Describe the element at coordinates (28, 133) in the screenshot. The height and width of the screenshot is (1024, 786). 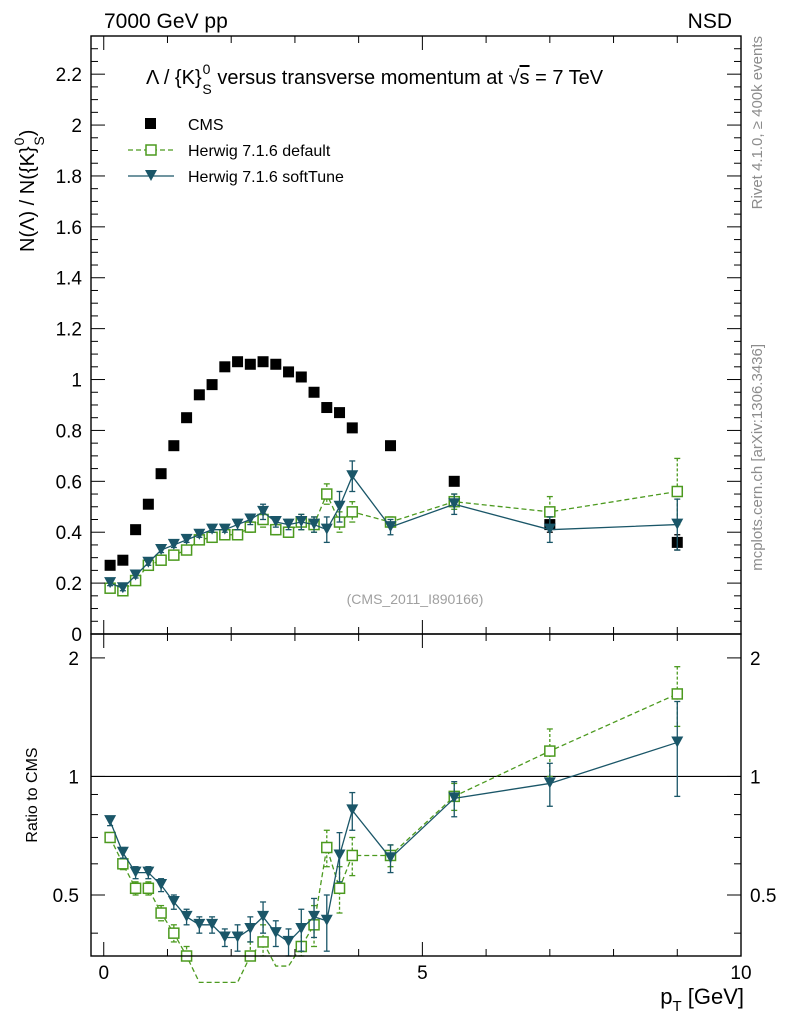
I see `main-y-label-b: )` at that location.